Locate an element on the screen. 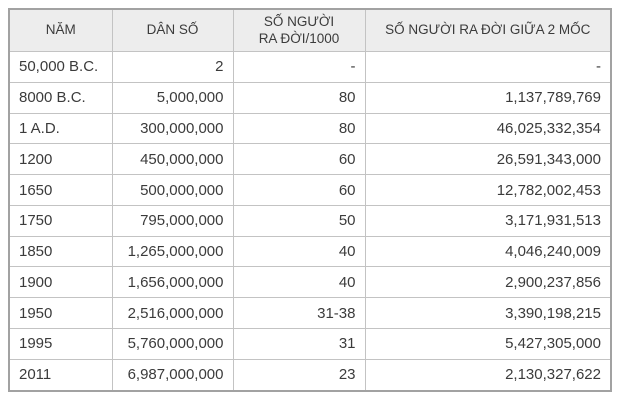 The width and height of the screenshot is (620, 402). table-cell: 1,656,000,000 is located at coordinates (172, 282).